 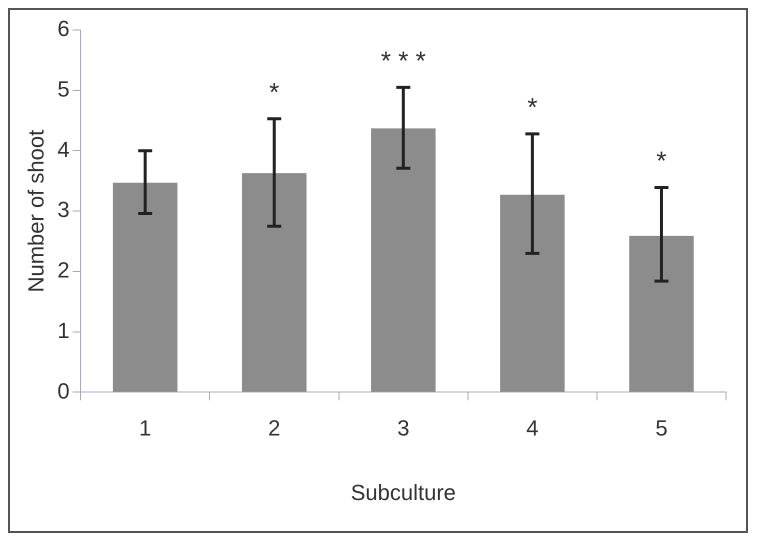 What do you see at coordinates (274, 427) in the screenshot?
I see `x-tick-label: 2` at bounding box center [274, 427].